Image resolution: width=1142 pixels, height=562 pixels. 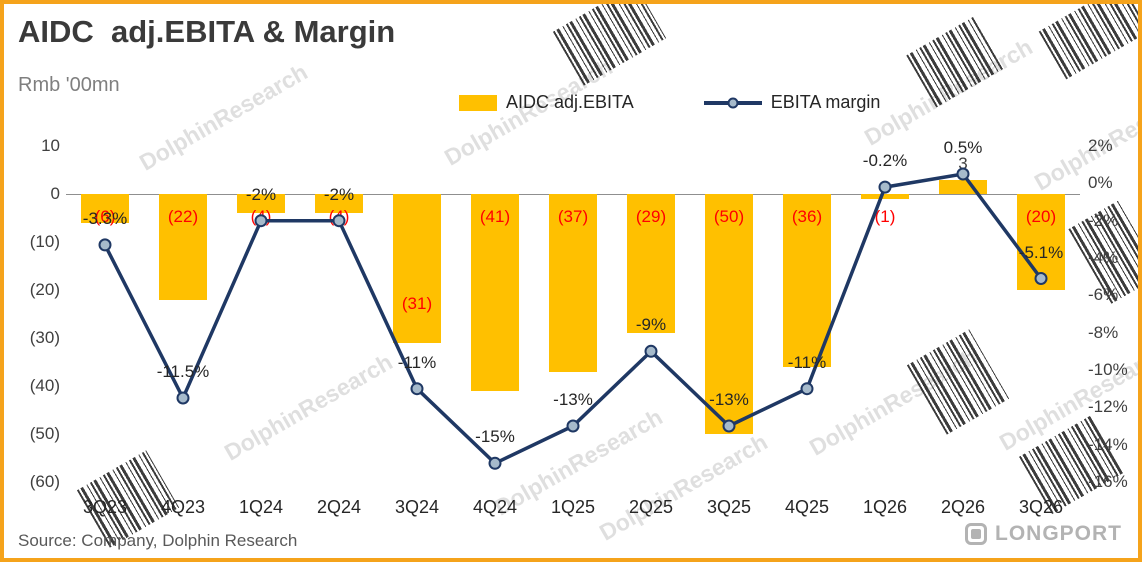 What do you see at coordinates (651, 216) in the screenshot?
I see `bar-label: (29)` at bounding box center [651, 216].